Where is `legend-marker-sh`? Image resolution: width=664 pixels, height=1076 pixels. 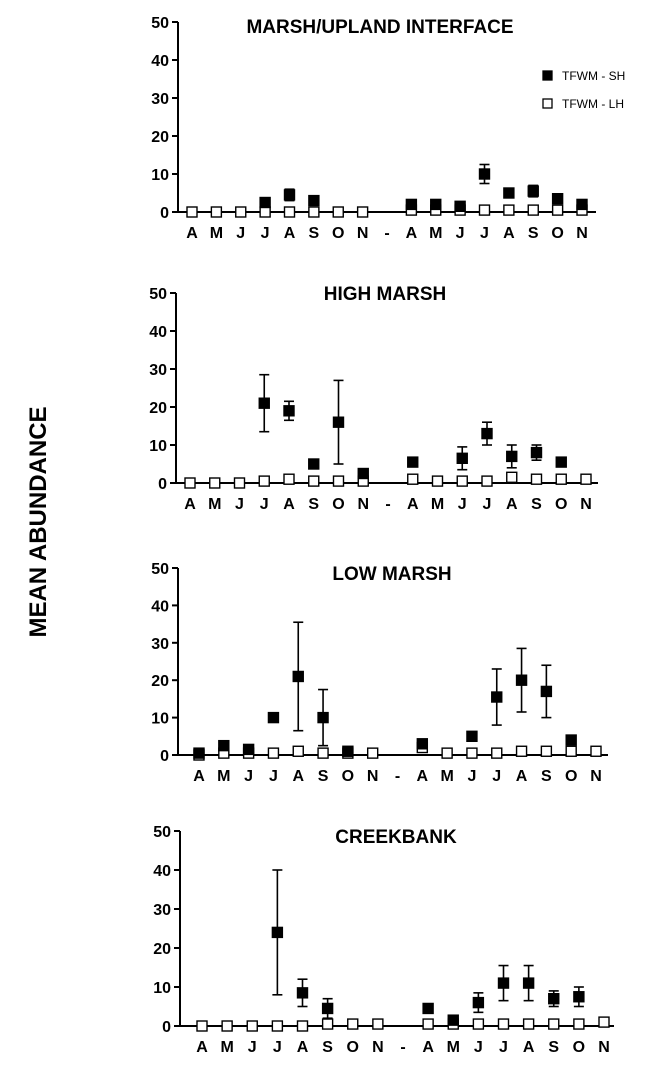
legend-marker-sh is located at coordinates (547, 75).